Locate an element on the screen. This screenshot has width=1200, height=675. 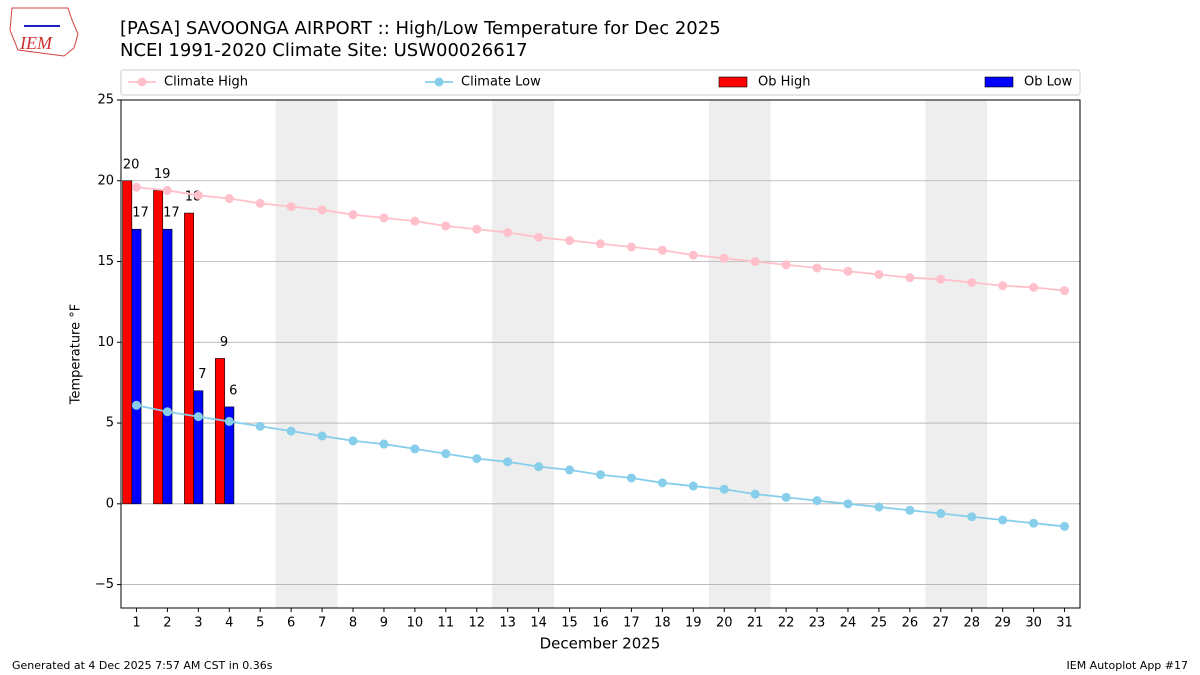
legend-label: Climate Low is located at coordinates (501, 82).